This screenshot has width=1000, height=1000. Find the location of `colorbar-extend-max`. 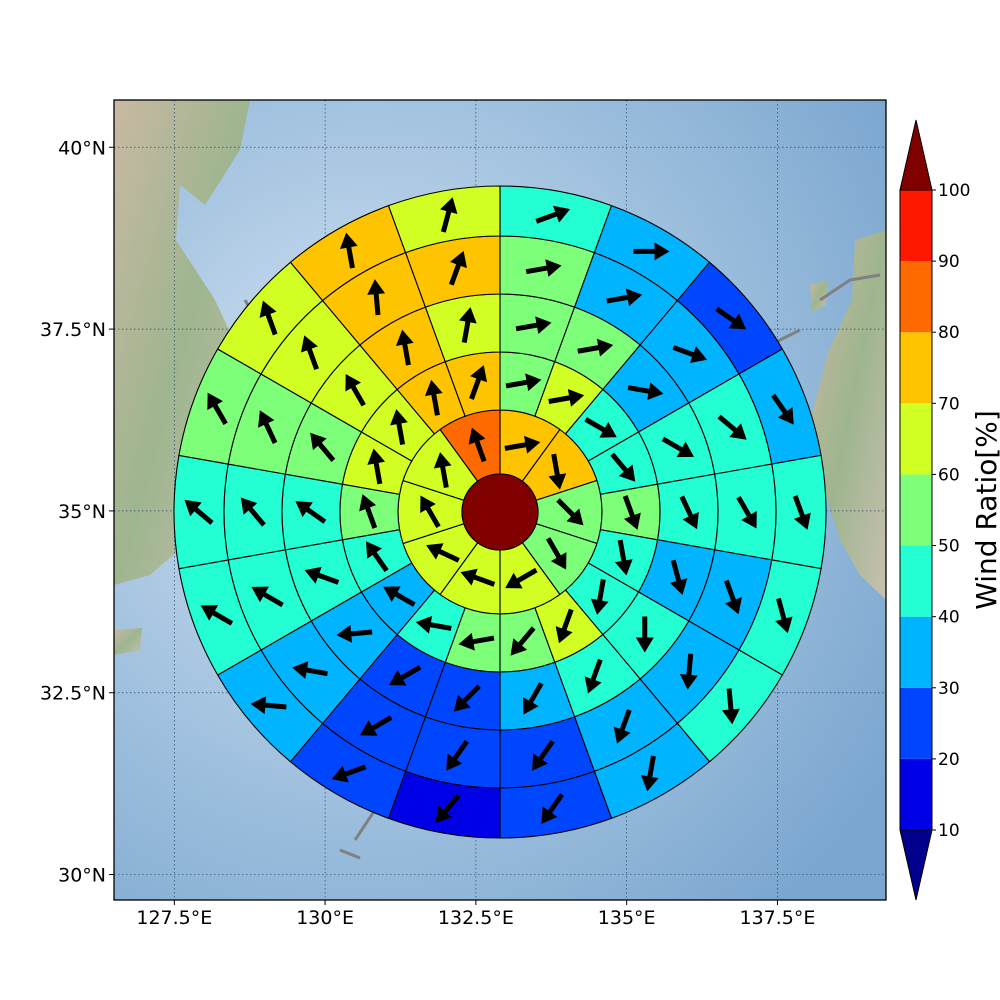

colorbar-extend-max is located at coordinates (916, 155).